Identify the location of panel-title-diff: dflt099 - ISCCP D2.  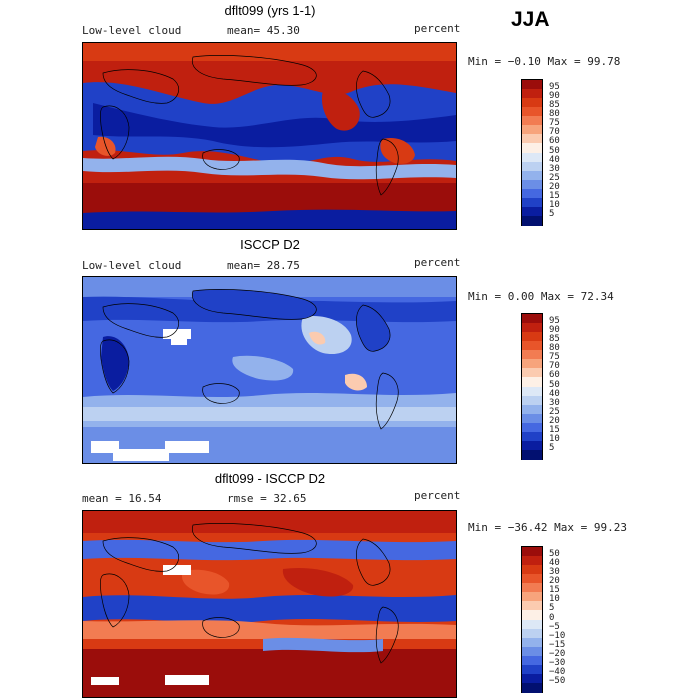
(270, 478).